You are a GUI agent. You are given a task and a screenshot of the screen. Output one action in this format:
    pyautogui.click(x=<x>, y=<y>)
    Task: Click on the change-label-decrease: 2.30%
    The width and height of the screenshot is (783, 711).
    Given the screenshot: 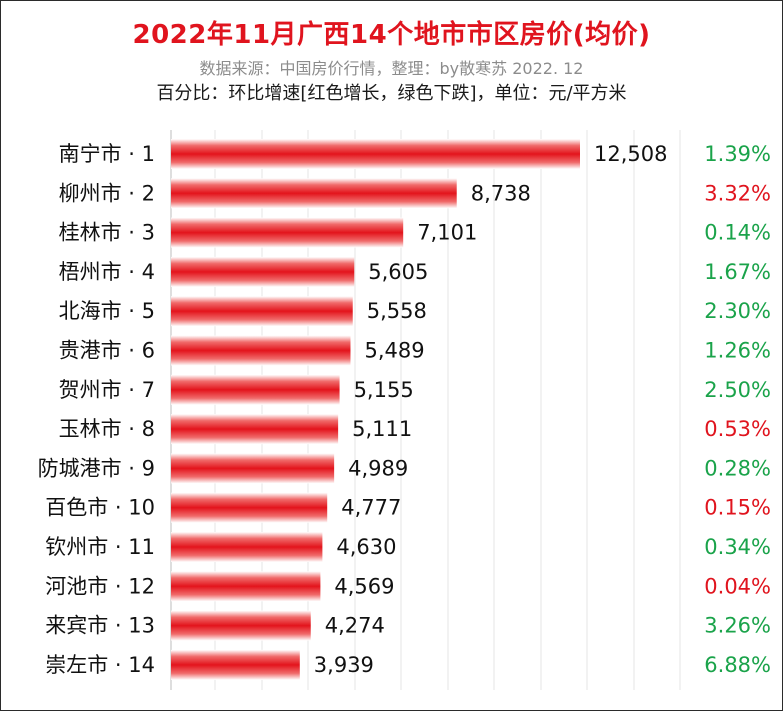 What is the action you would take?
    pyautogui.click(x=737, y=311)
    